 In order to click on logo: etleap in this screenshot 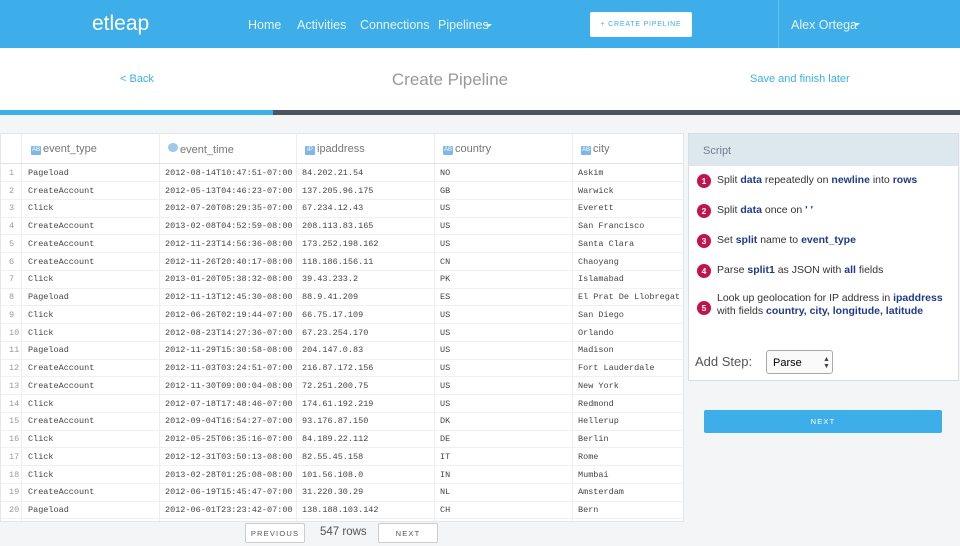, I will do `click(121, 23)`.